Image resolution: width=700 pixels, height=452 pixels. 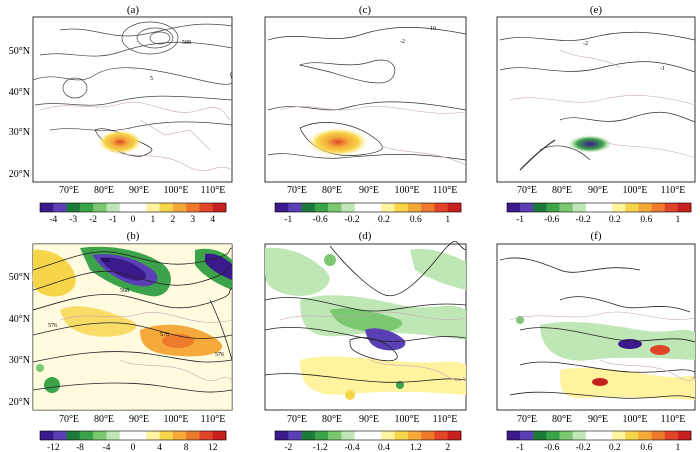 I want to click on colorbar-b: -12 -8 -4 0 4 8 12, so click(x=133, y=441).